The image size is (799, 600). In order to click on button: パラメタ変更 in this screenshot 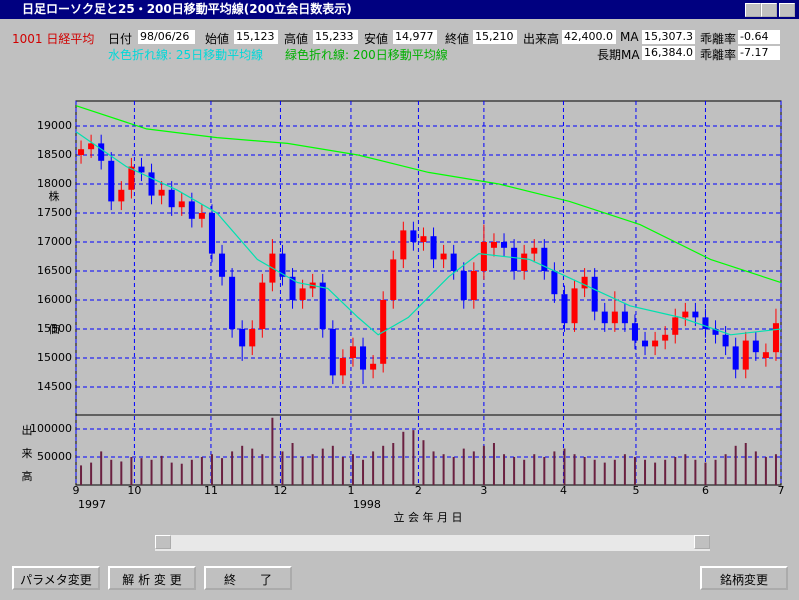, I will do `click(56, 578)`.